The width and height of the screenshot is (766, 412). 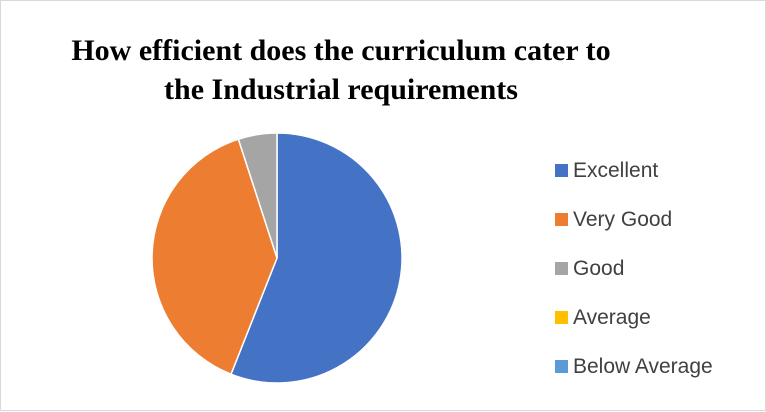 What do you see at coordinates (623, 219) in the screenshot?
I see `legend-label-very-good: Very Good` at bounding box center [623, 219].